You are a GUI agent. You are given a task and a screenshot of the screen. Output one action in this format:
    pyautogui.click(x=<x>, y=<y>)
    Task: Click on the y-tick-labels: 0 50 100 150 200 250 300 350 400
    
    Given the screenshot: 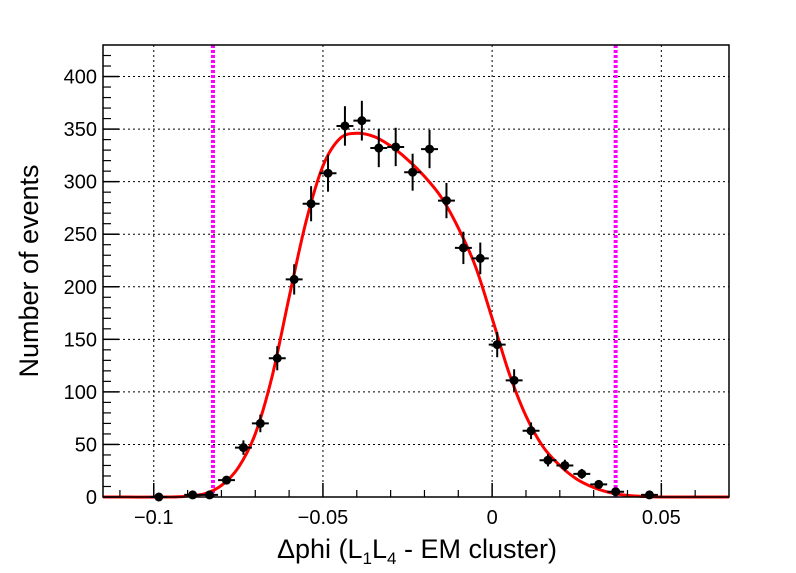 What is the action you would take?
    pyautogui.click(x=80, y=288)
    